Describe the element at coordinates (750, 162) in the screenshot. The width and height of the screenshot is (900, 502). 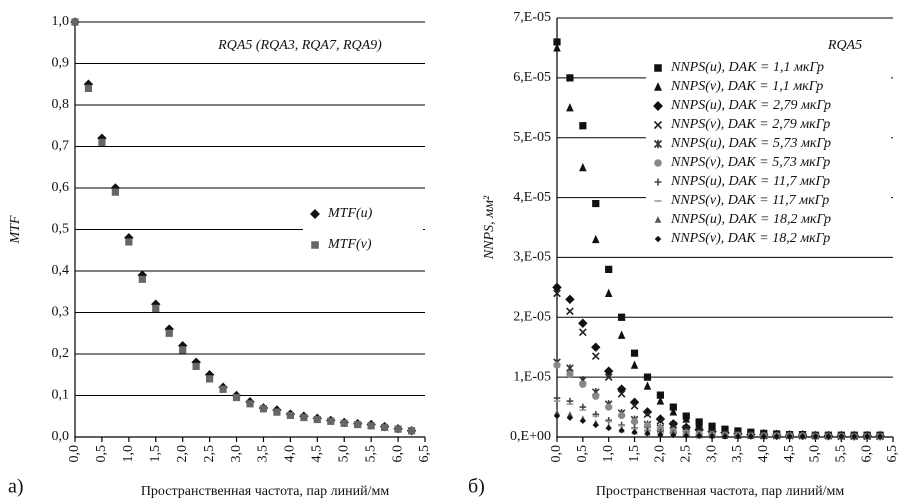
I see `legend-label: NNPS(v), DAK = 5,73 мкГр` at that location.